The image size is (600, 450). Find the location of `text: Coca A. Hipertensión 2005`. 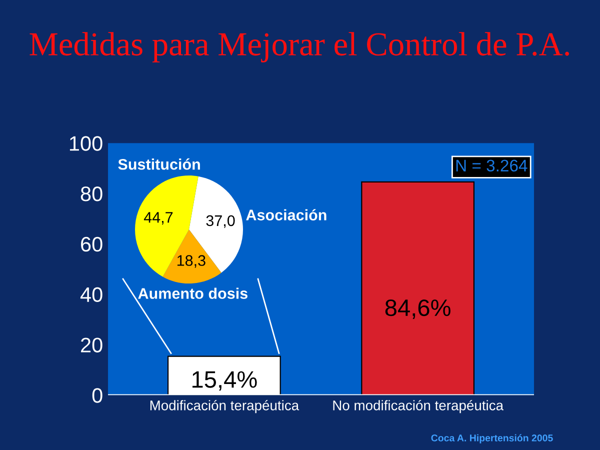

text: Coca A. Hipertensión 2005 is located at coordinates (492, 439).